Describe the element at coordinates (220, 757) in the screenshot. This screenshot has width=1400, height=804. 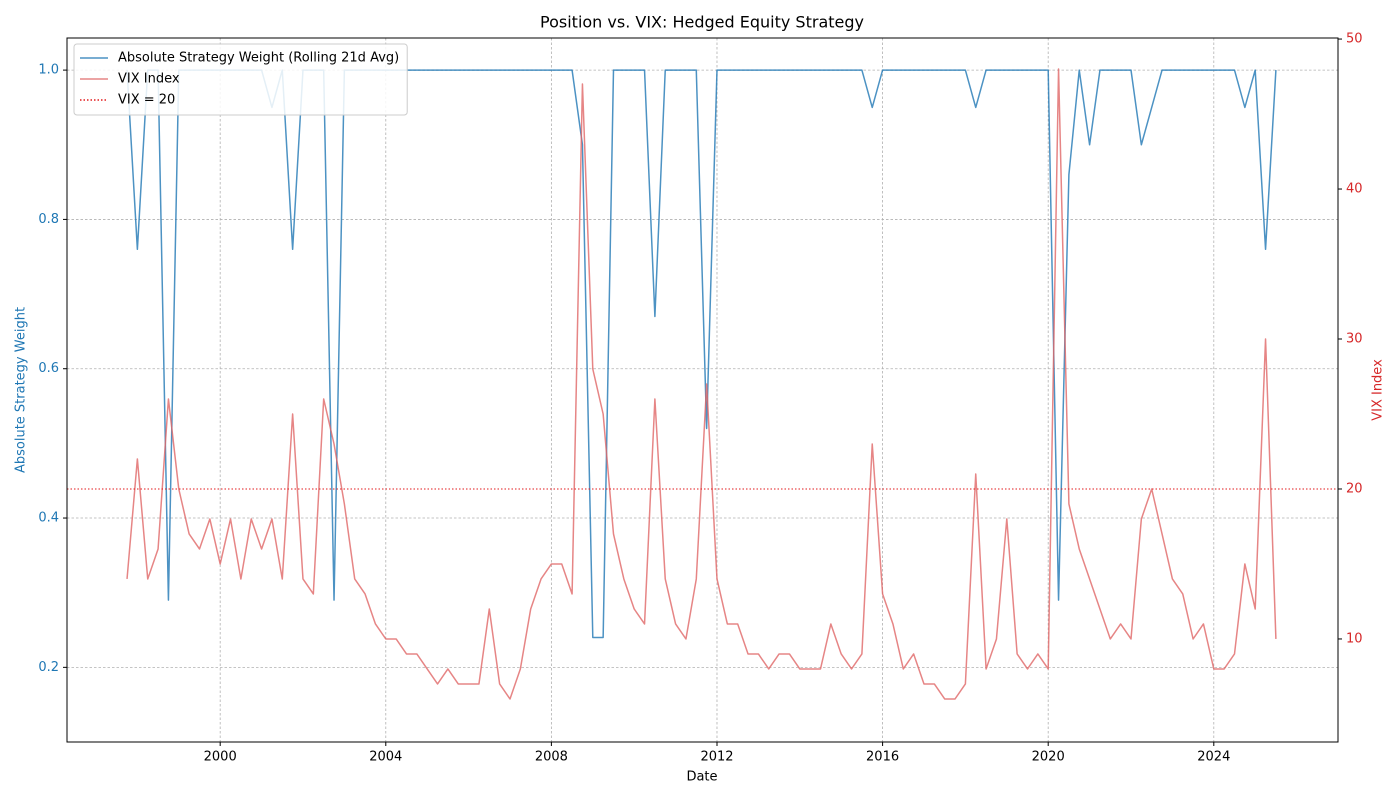
I see `x-tick-label: 2000` at that location.